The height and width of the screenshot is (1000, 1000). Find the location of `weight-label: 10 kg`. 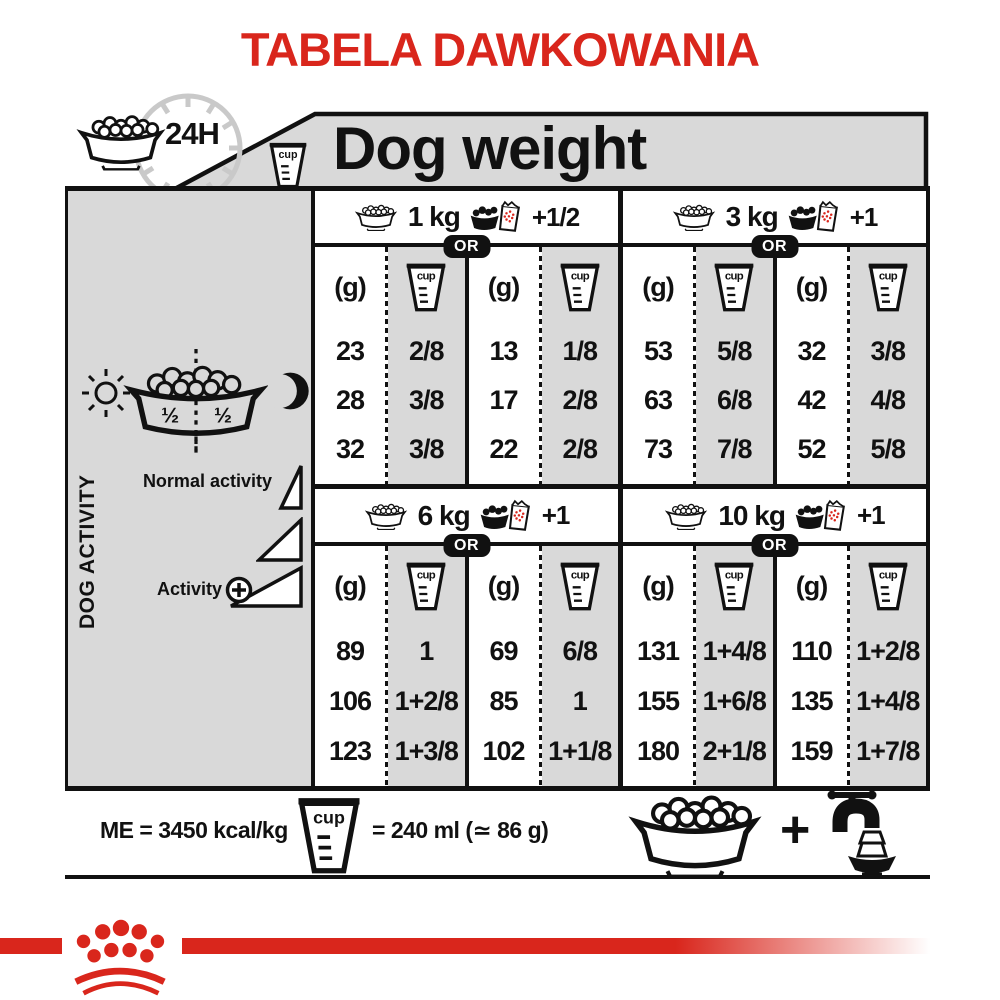

weight-label: 10 kg is located at coordinates (752, 515).